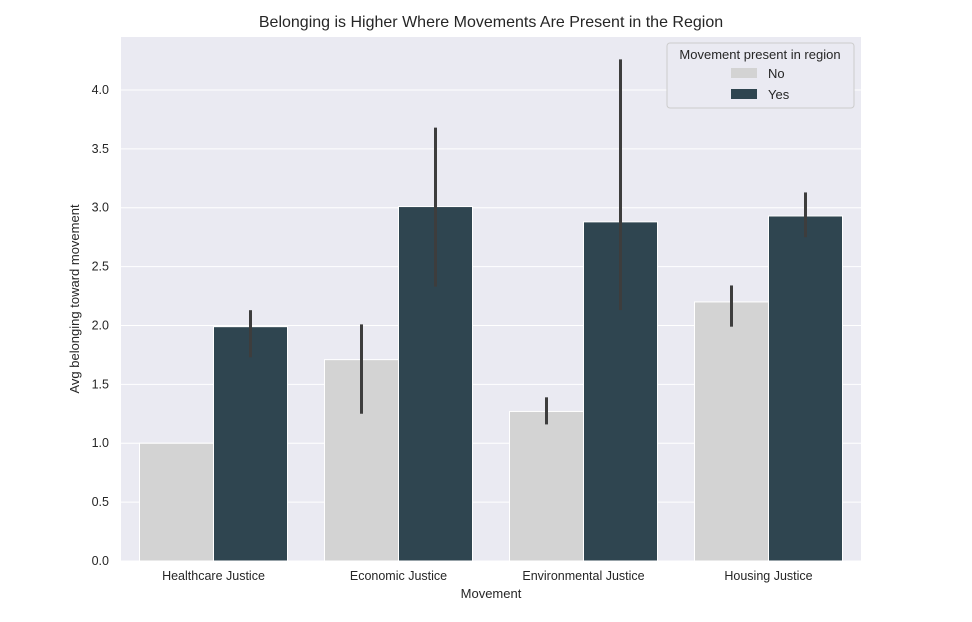 This screenshot has width=972, height=622. What do you see at coordinates (398, 576) in the screenshot?
I see `x-tick-label: Economic Justice` at bounding box center [398, 576].